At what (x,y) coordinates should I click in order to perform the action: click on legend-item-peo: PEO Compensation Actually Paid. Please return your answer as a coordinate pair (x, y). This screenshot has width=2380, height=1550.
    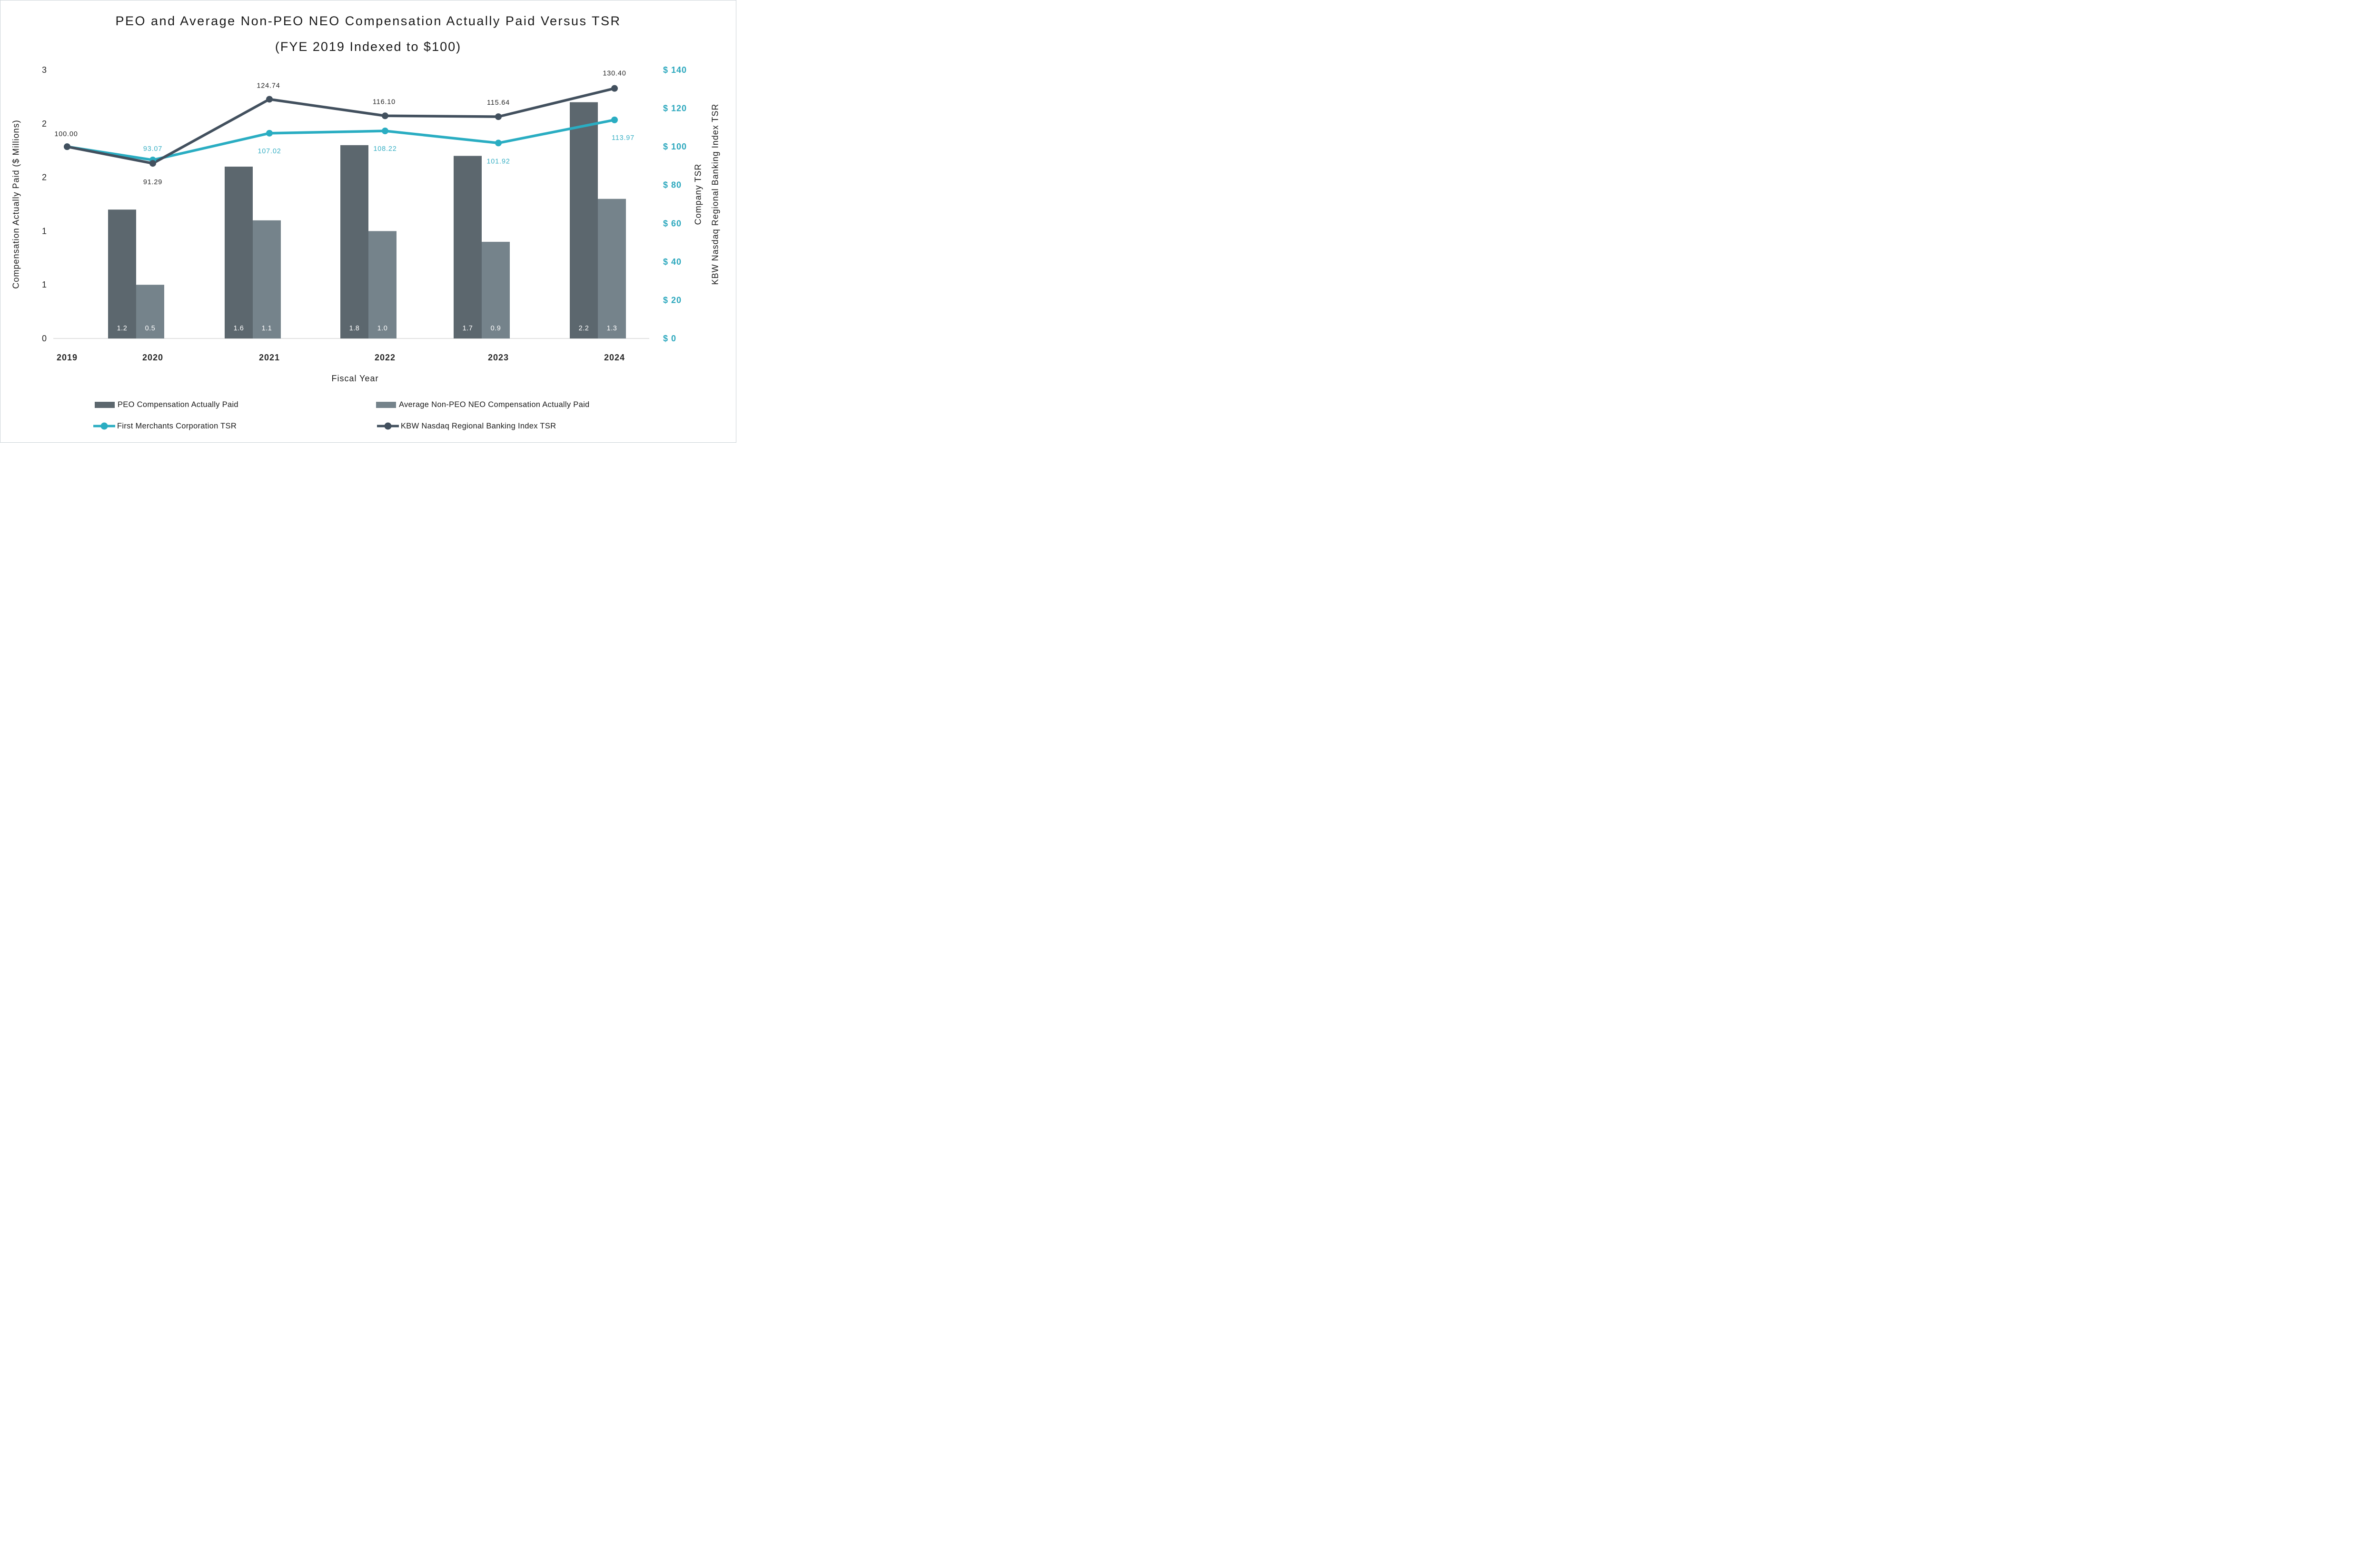
    Looking at the image, I should click on (166, 404).